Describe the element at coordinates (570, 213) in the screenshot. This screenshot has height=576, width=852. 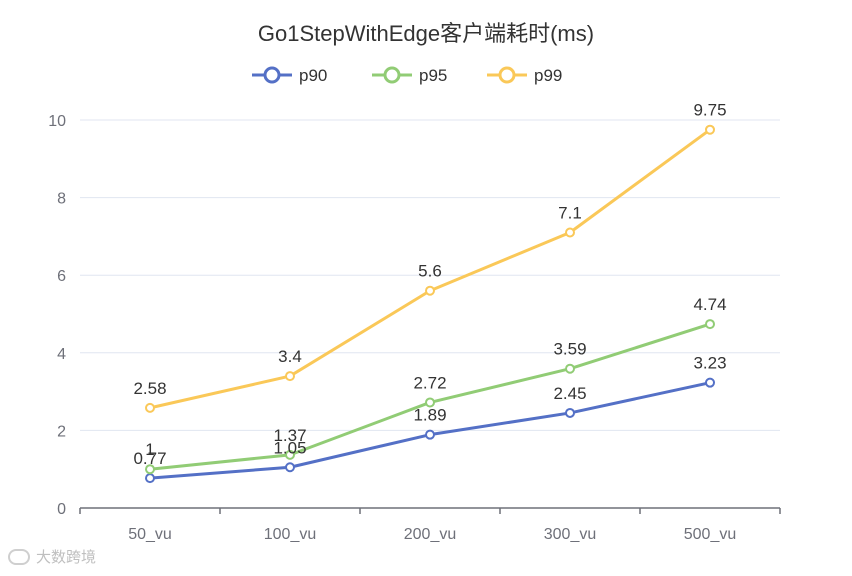
I see `data-label-p99: 7.1` at that location.